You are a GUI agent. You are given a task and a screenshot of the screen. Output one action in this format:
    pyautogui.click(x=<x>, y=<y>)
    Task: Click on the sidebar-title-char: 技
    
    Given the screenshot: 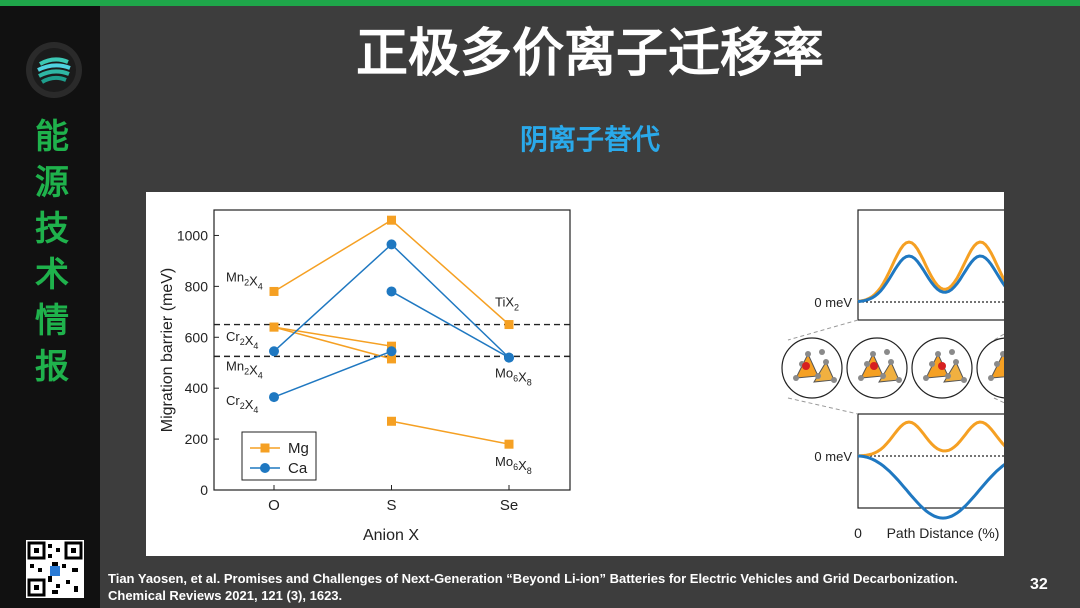 What is the action you would take?
    pyautogui.click(x=52, y=229)
    